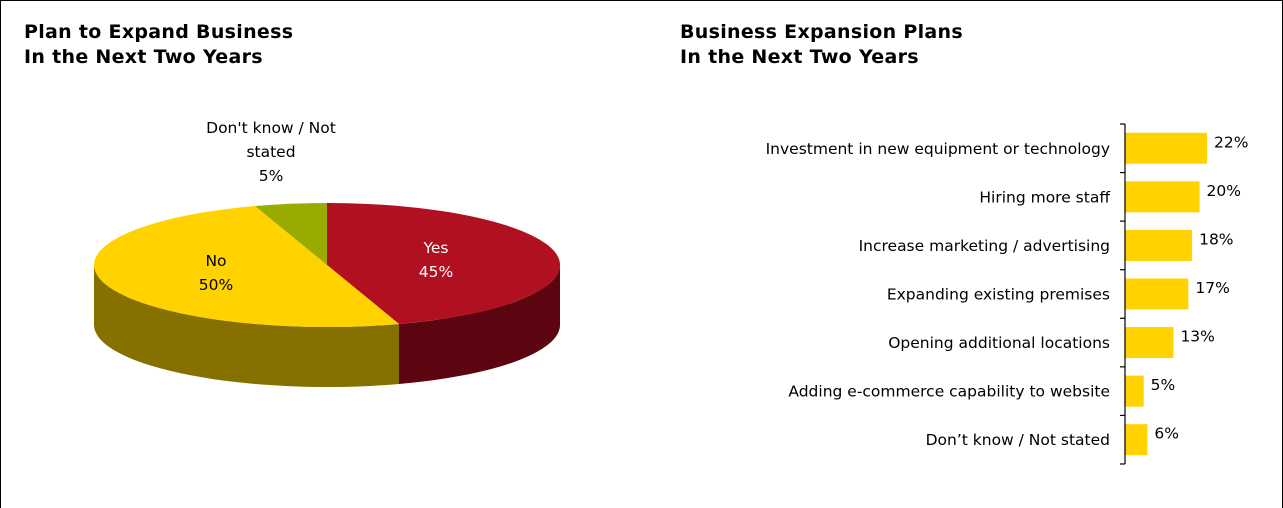  I want to click on bar-value-label-0: 22%, so click(1231, 142).